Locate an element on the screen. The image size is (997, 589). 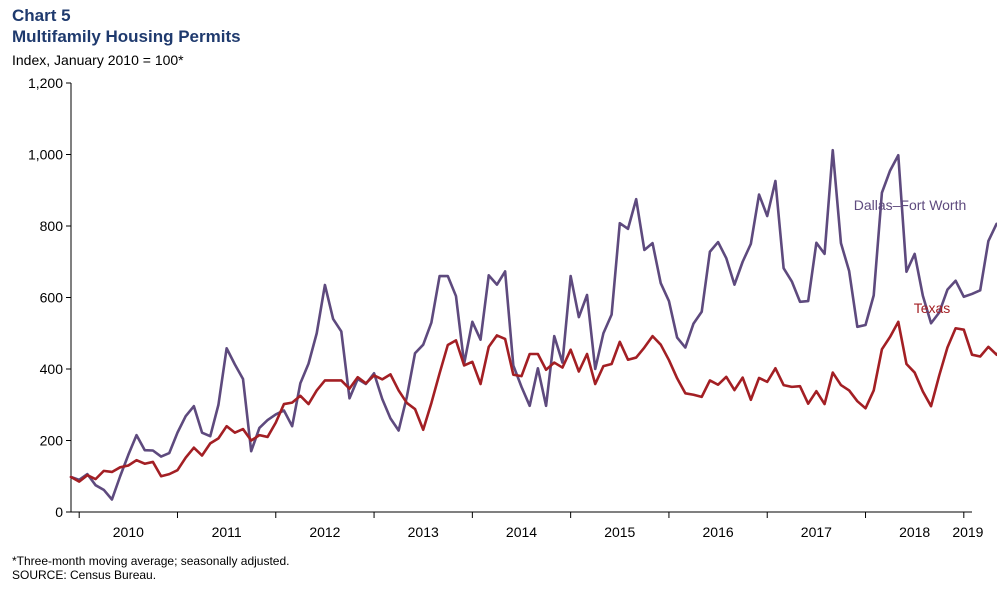
y-tick-label: 0 is located at coordinates (59, 512).